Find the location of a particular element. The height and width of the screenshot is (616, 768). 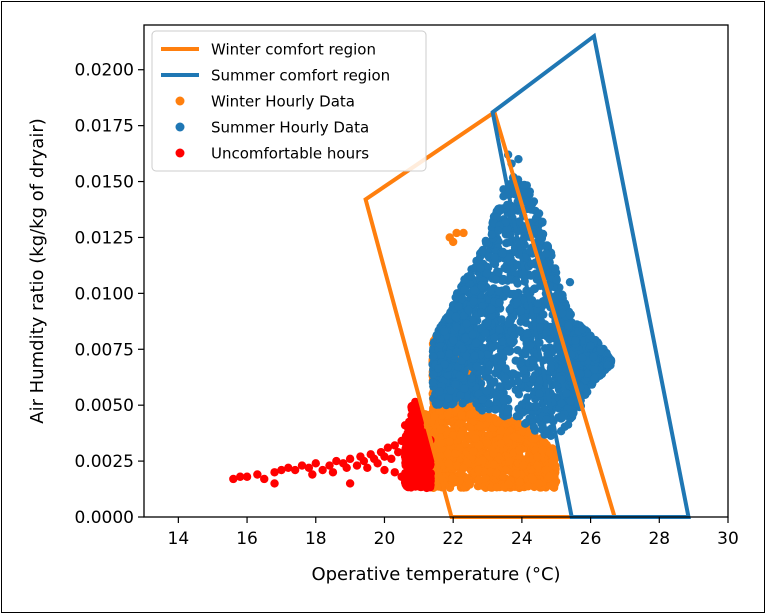

legend-label: Winter comfort region is located at coordinates (293, 50).